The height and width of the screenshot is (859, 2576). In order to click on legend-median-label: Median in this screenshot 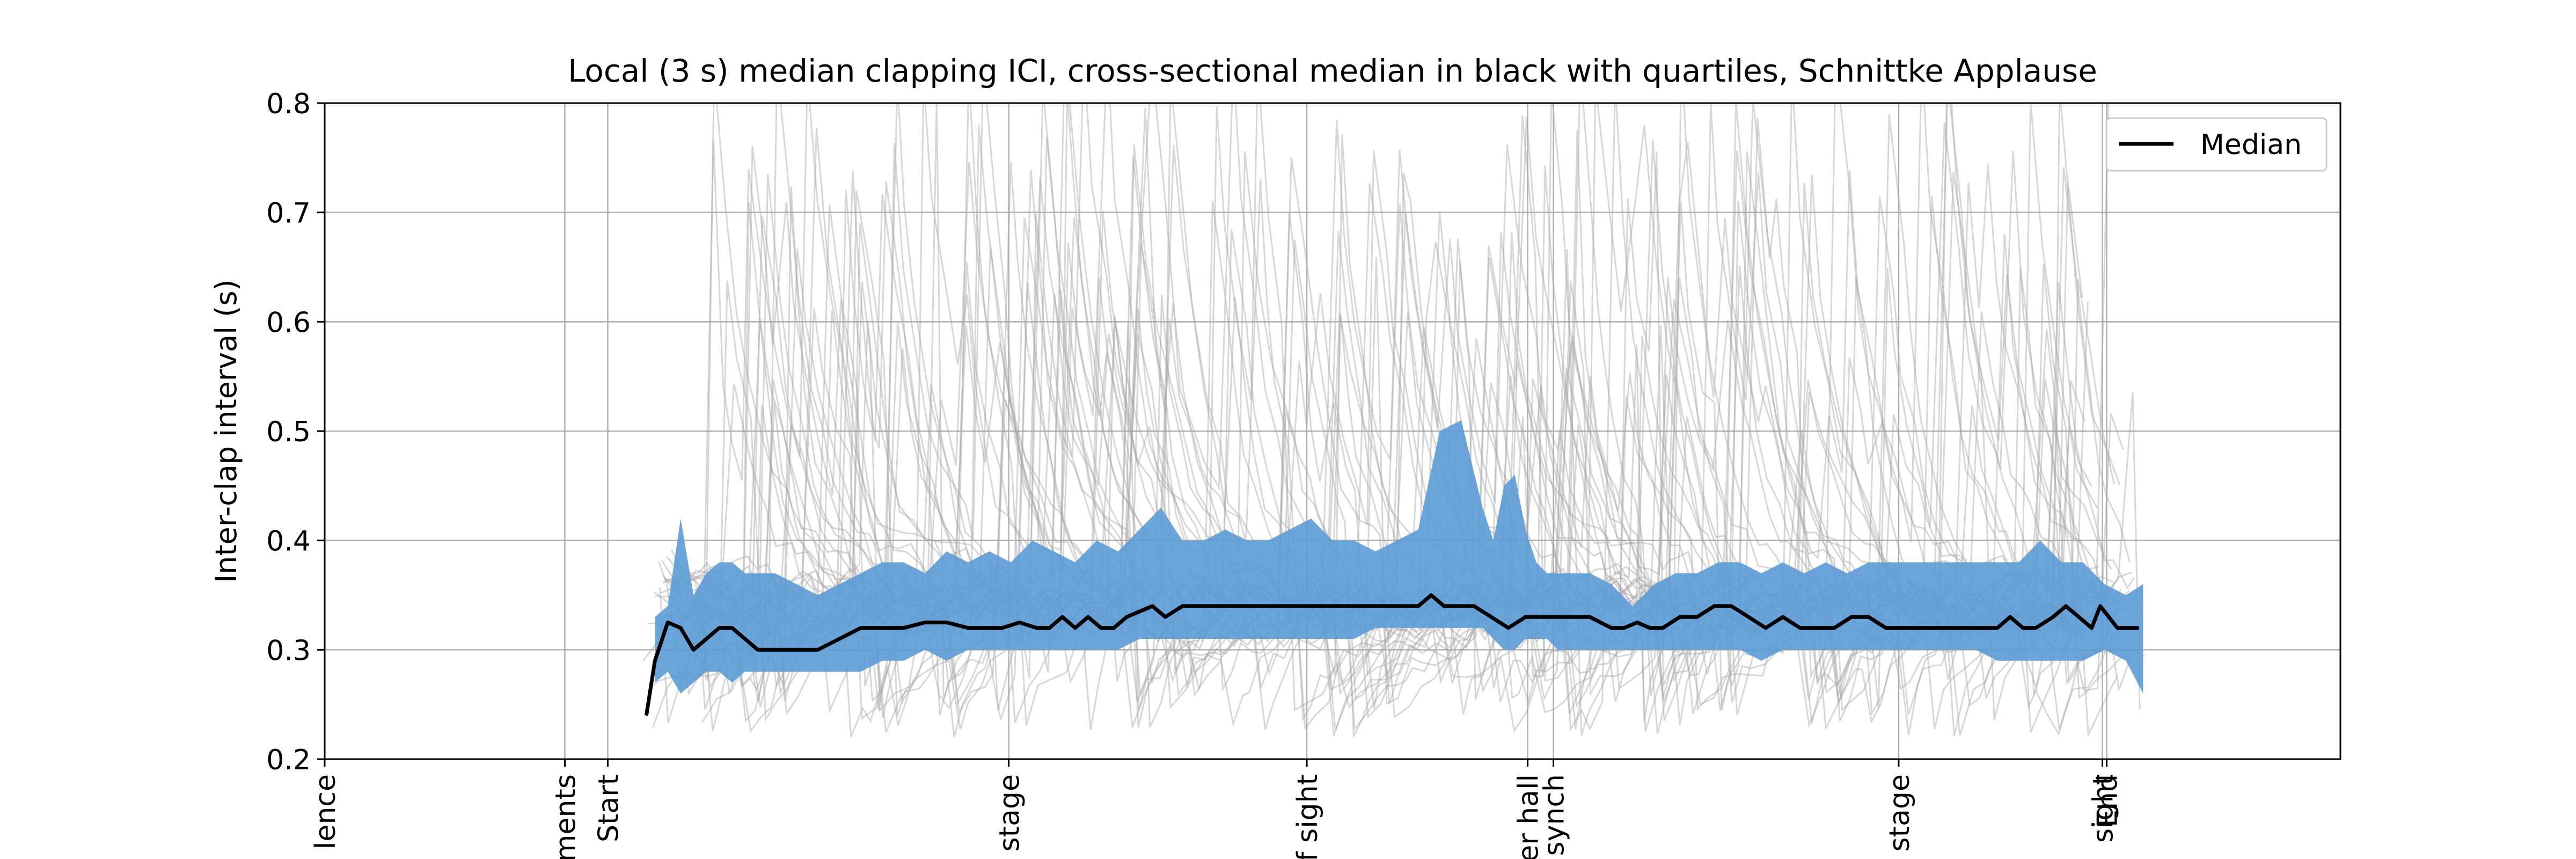, I will do `click(2251, 145)`.